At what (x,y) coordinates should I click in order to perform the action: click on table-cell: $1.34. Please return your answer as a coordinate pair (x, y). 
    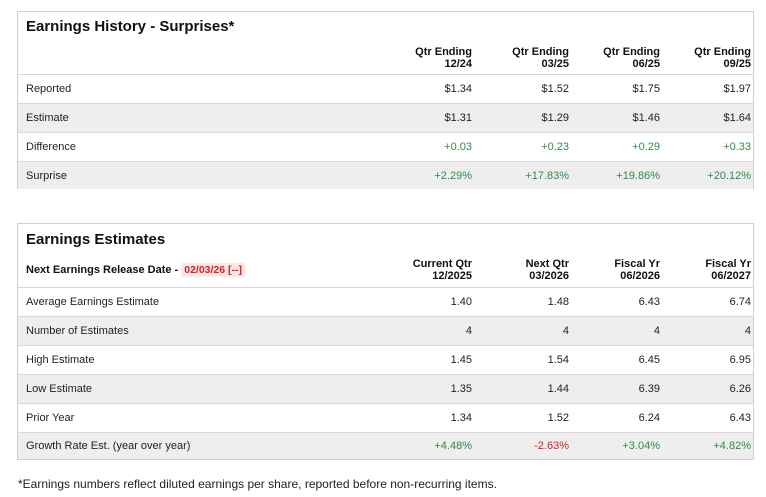
    Looking at the image, I should click on (458, 89).